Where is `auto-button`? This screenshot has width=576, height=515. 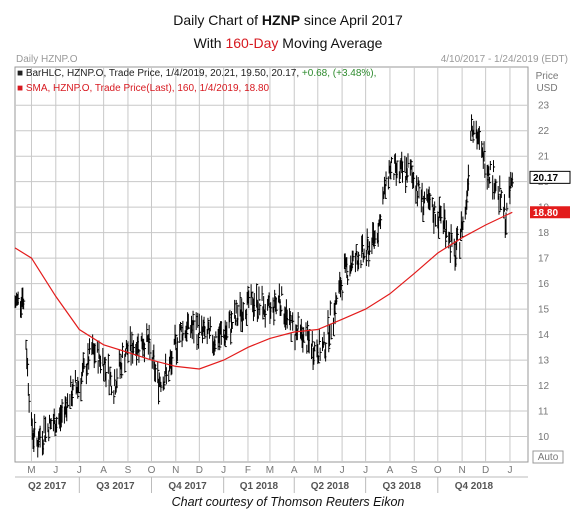 auto-button is located at coordinates (548, 457).